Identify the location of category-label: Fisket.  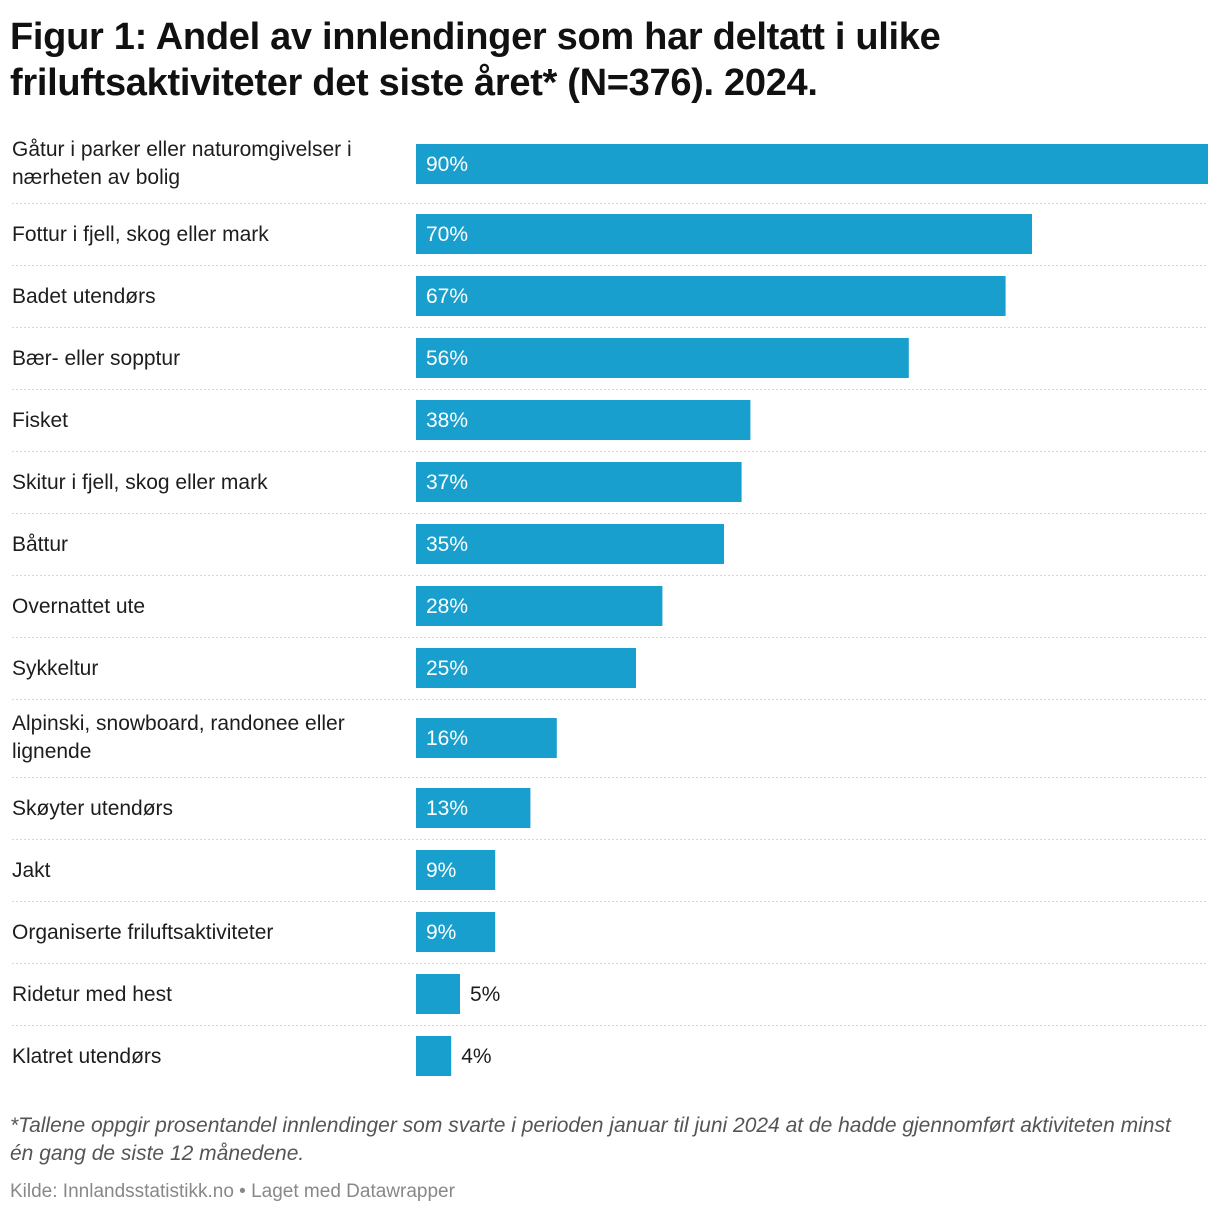
(40, 420).